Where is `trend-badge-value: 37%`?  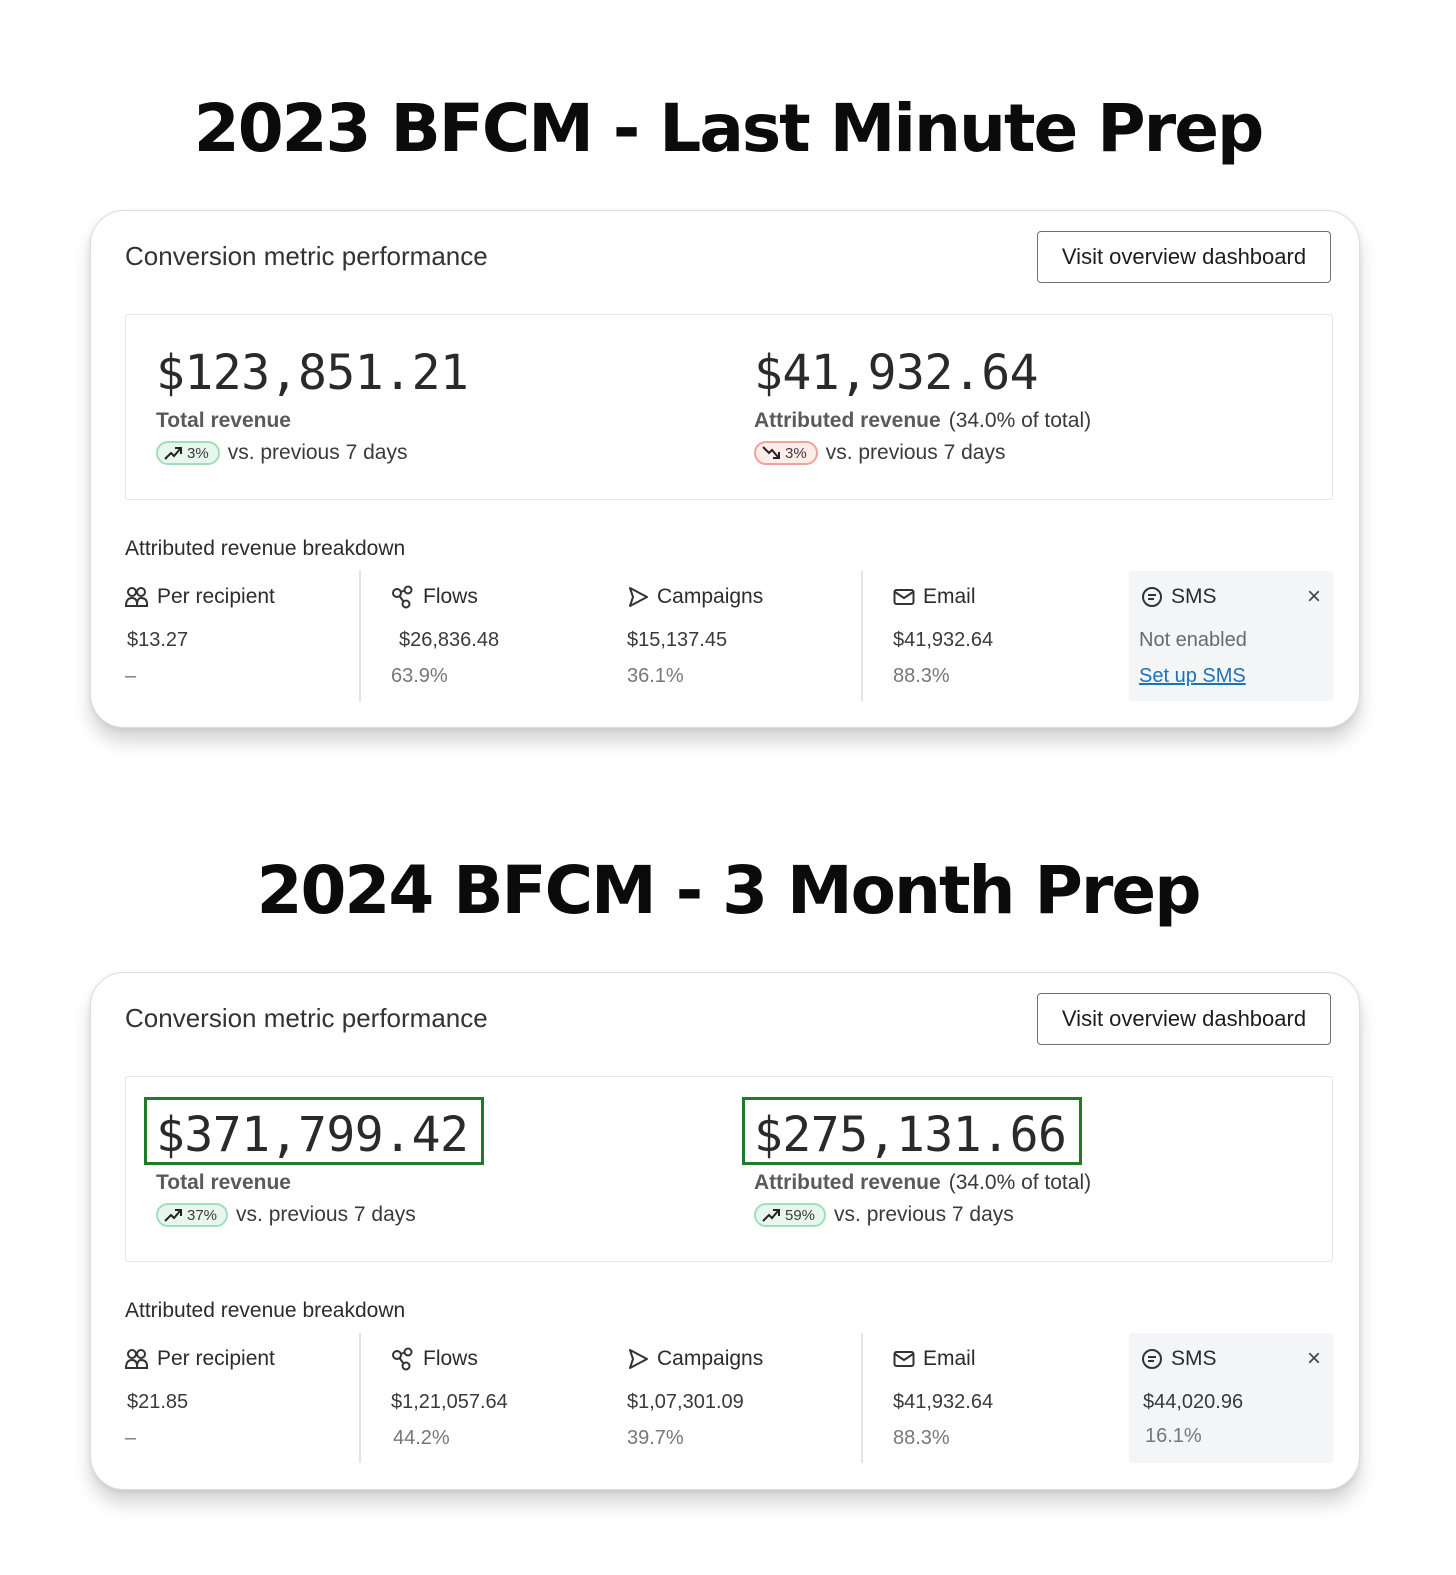 trend-badge-value: 37% is located at coordinates (202, 1215).